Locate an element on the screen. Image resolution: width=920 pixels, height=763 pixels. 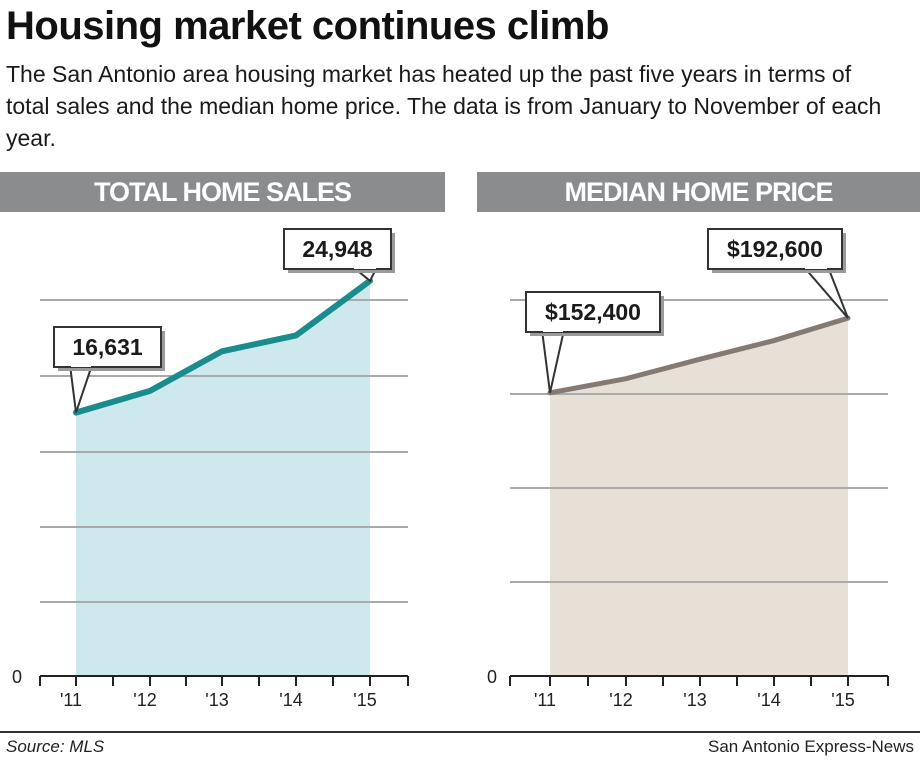
sales-panel-title: TOTAL HOME SALES is located at coordinates (222, 192).